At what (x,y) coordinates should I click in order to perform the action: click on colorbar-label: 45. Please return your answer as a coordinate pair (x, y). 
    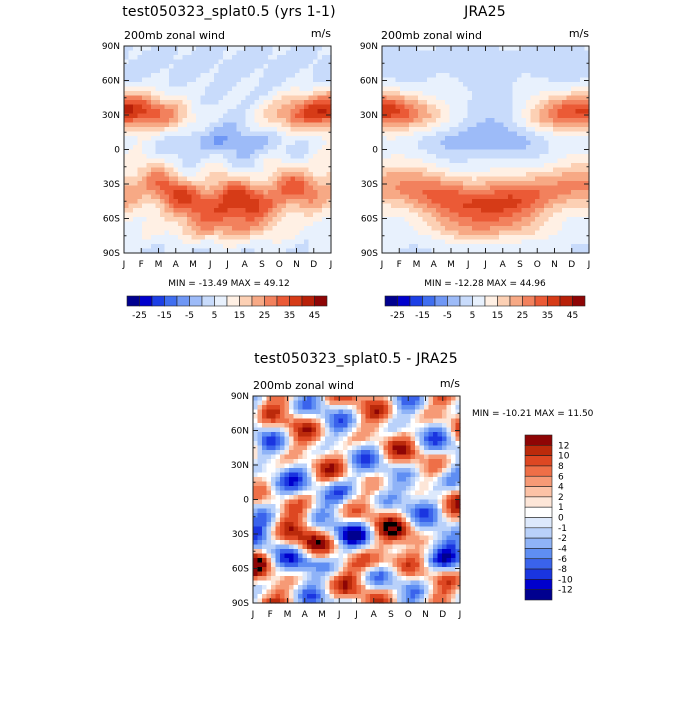
    Looking at the image, I should click on (572, 316).